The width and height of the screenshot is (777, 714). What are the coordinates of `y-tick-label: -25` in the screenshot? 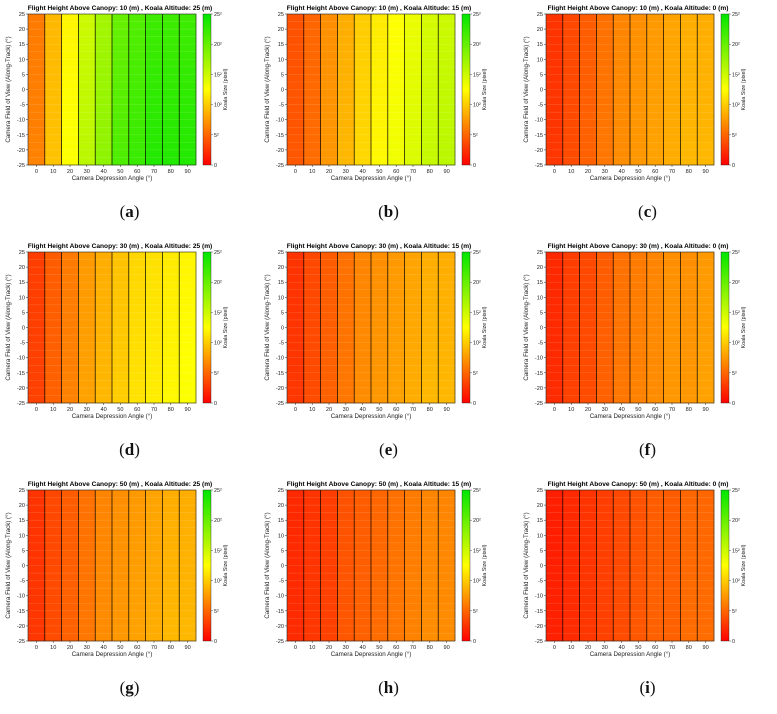 It's located at (539, 404).